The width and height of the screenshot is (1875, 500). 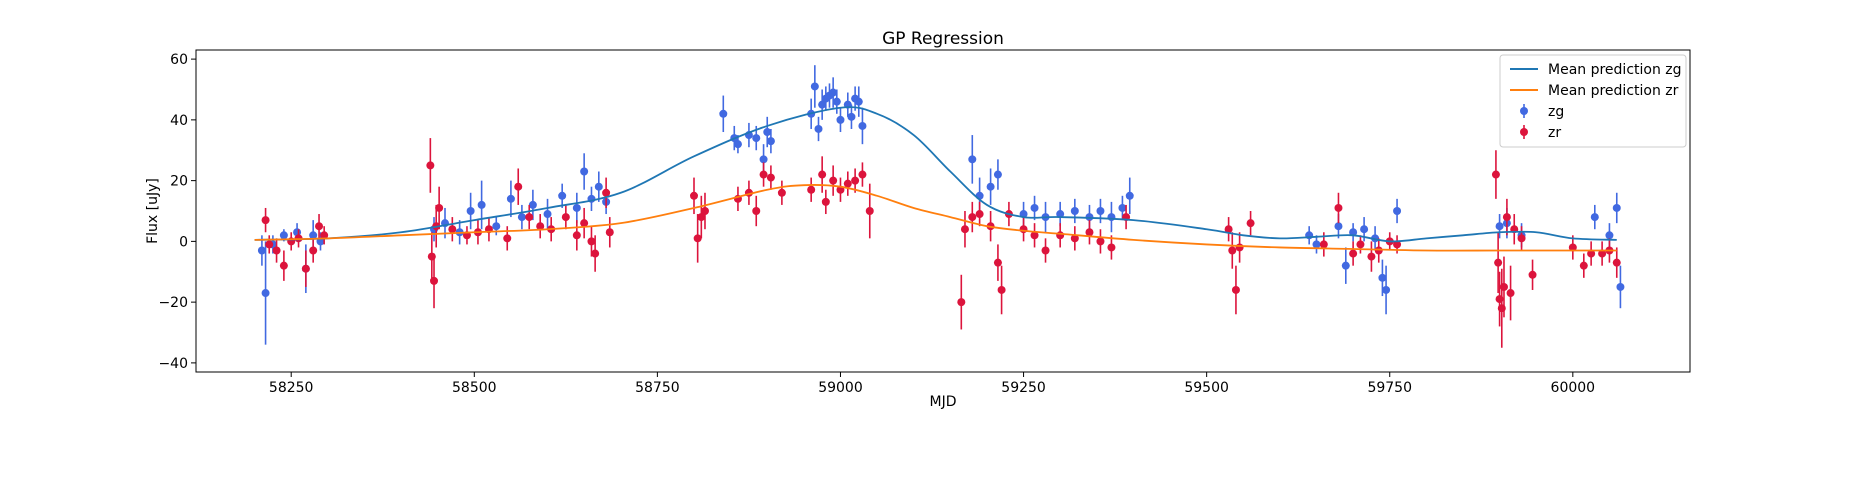 I want to click on legend-item-zr: zr, so click(x=1540, y=133).